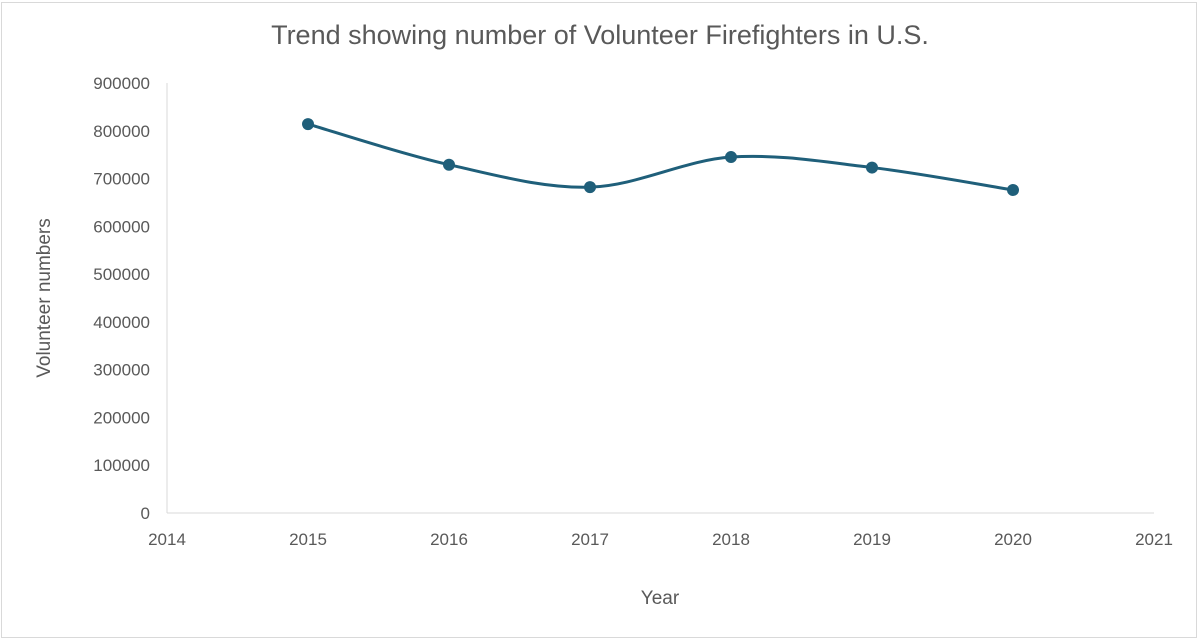 Image resolution: width=1200 pixels, height=642 pixels. What do you see at coordinates (121, 370) in the screenshot?
I see `y-tick-label: 300000` at bounding box center [121, 370].